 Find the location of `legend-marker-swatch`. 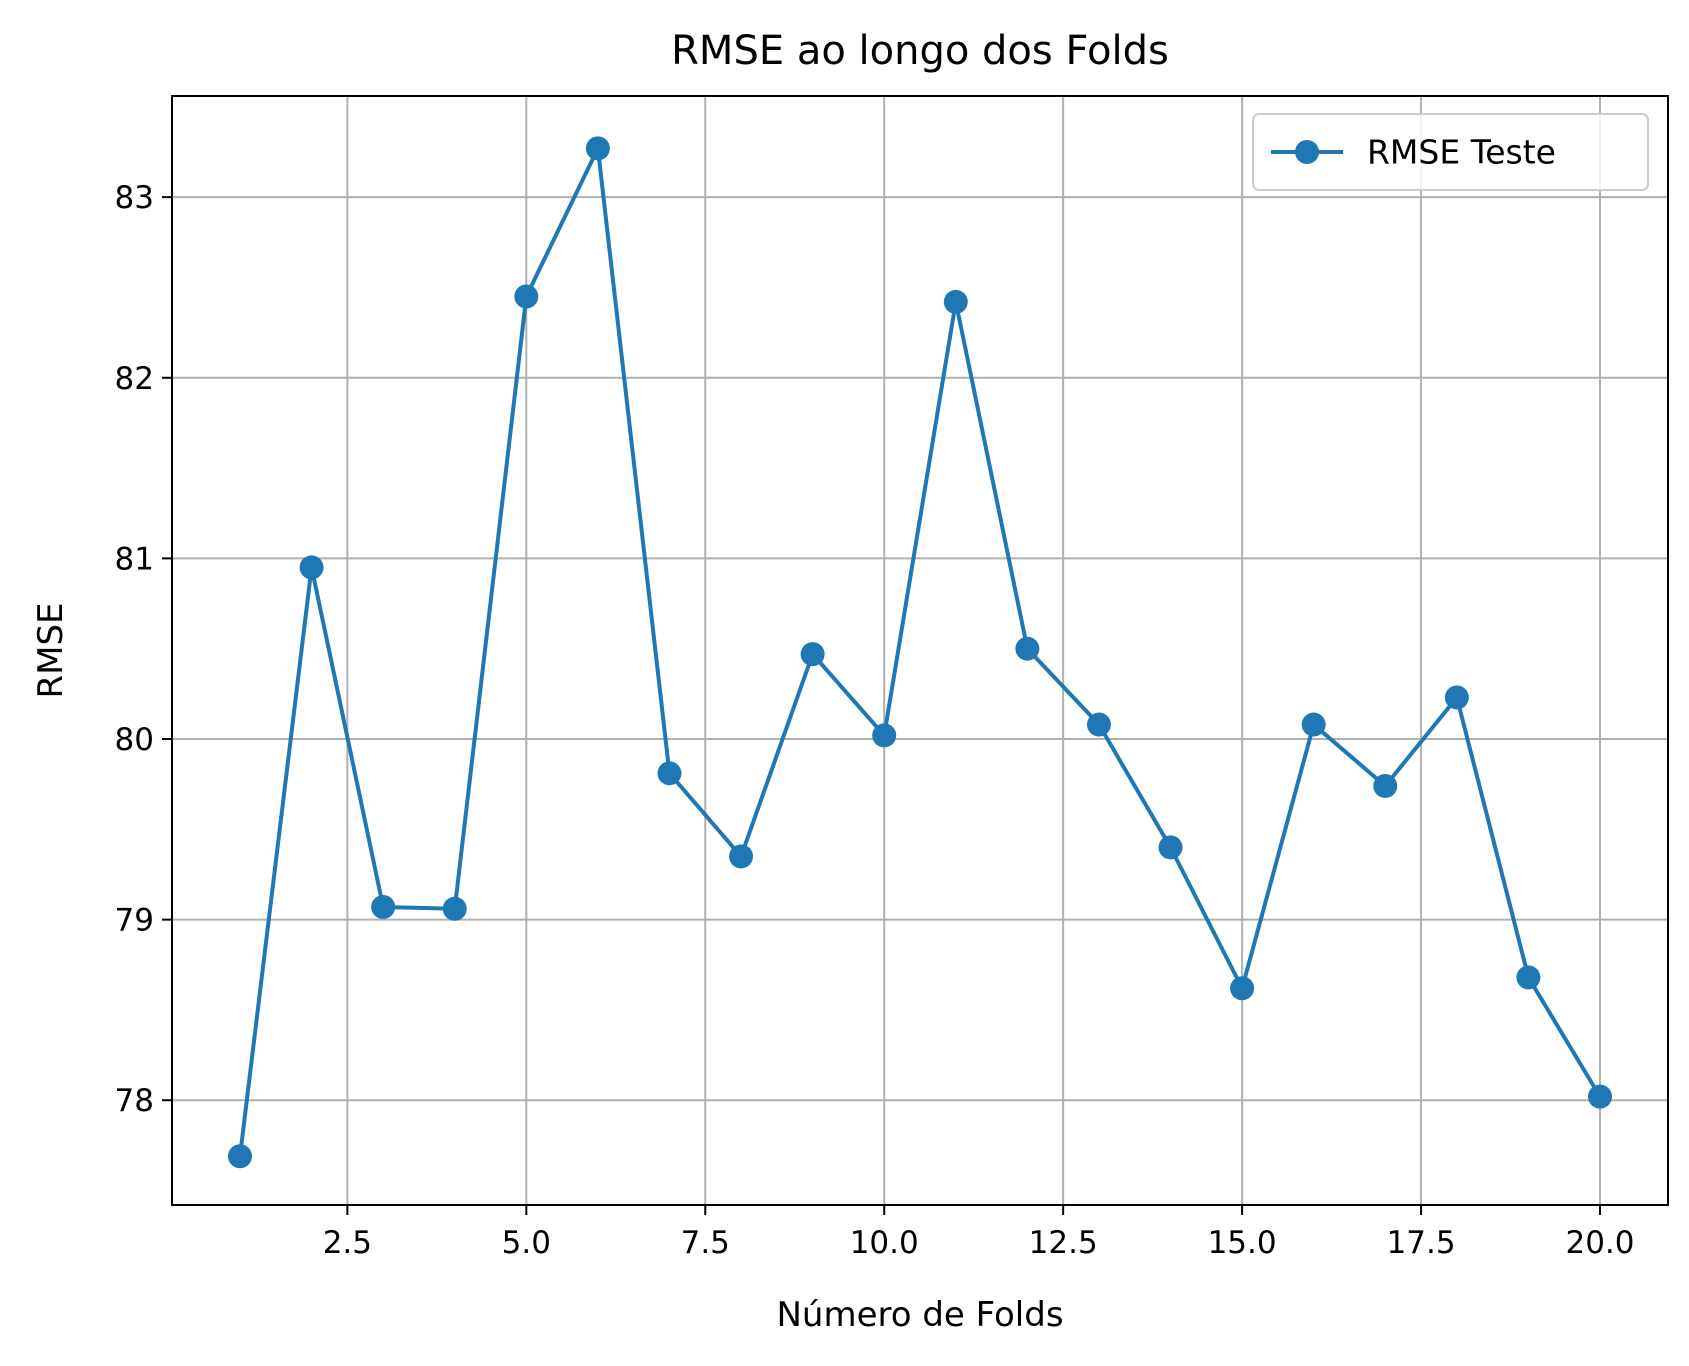

legend-marker-swatch is located at coordinates (1307, 152).